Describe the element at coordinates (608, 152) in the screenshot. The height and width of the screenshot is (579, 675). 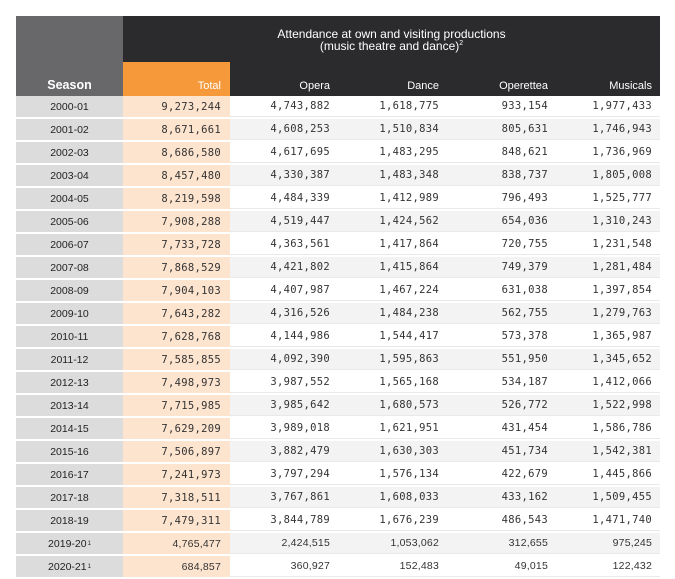
I see `cell-musicals: 1,736,969` at that location.